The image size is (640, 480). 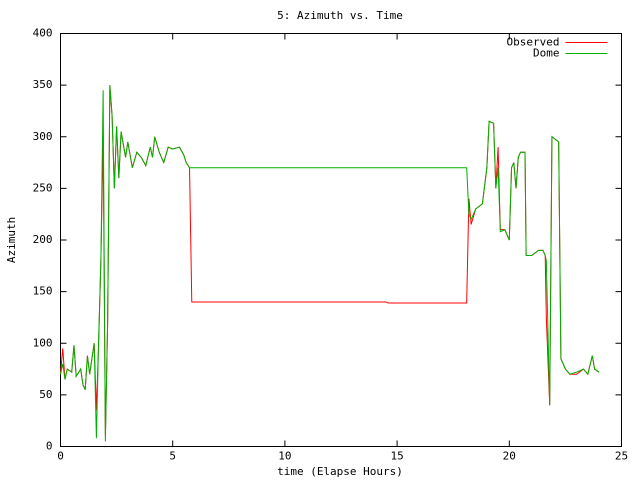 What do you see at coordinates (43, 136) in the screenshot?
I see `y-tick-label: 300` at bounding box center [43, 136].